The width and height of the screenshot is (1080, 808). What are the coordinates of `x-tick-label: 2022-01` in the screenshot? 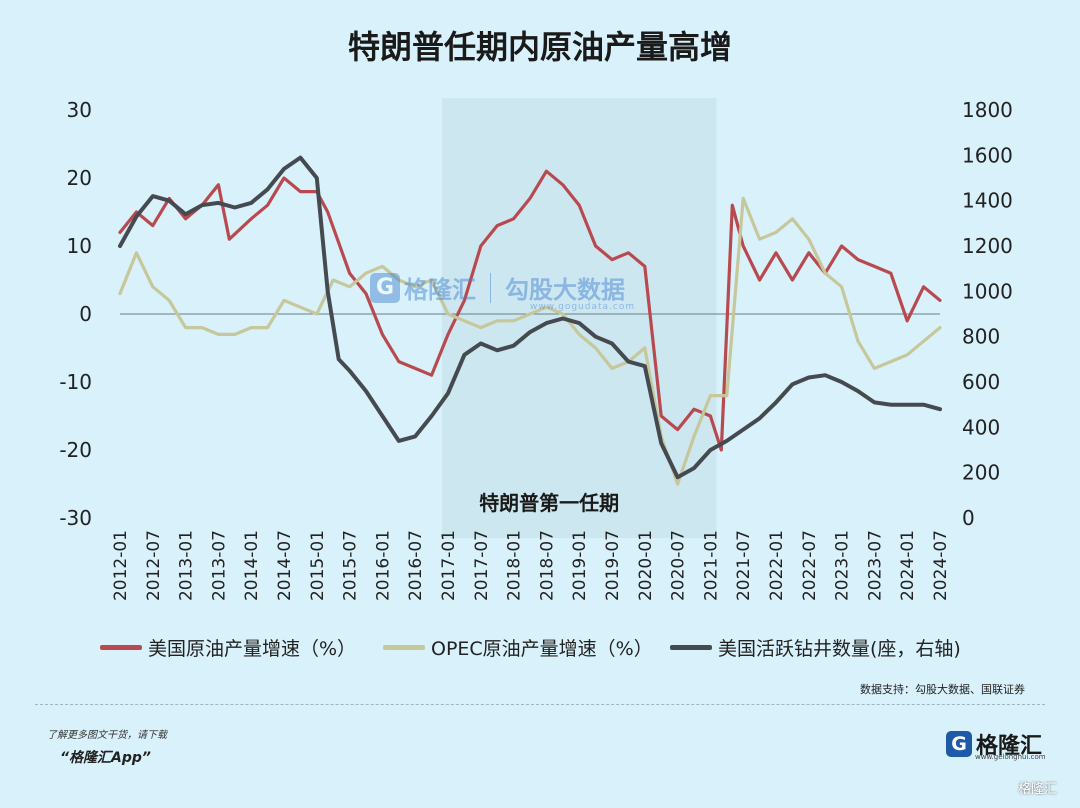 It's located at (777, 565).